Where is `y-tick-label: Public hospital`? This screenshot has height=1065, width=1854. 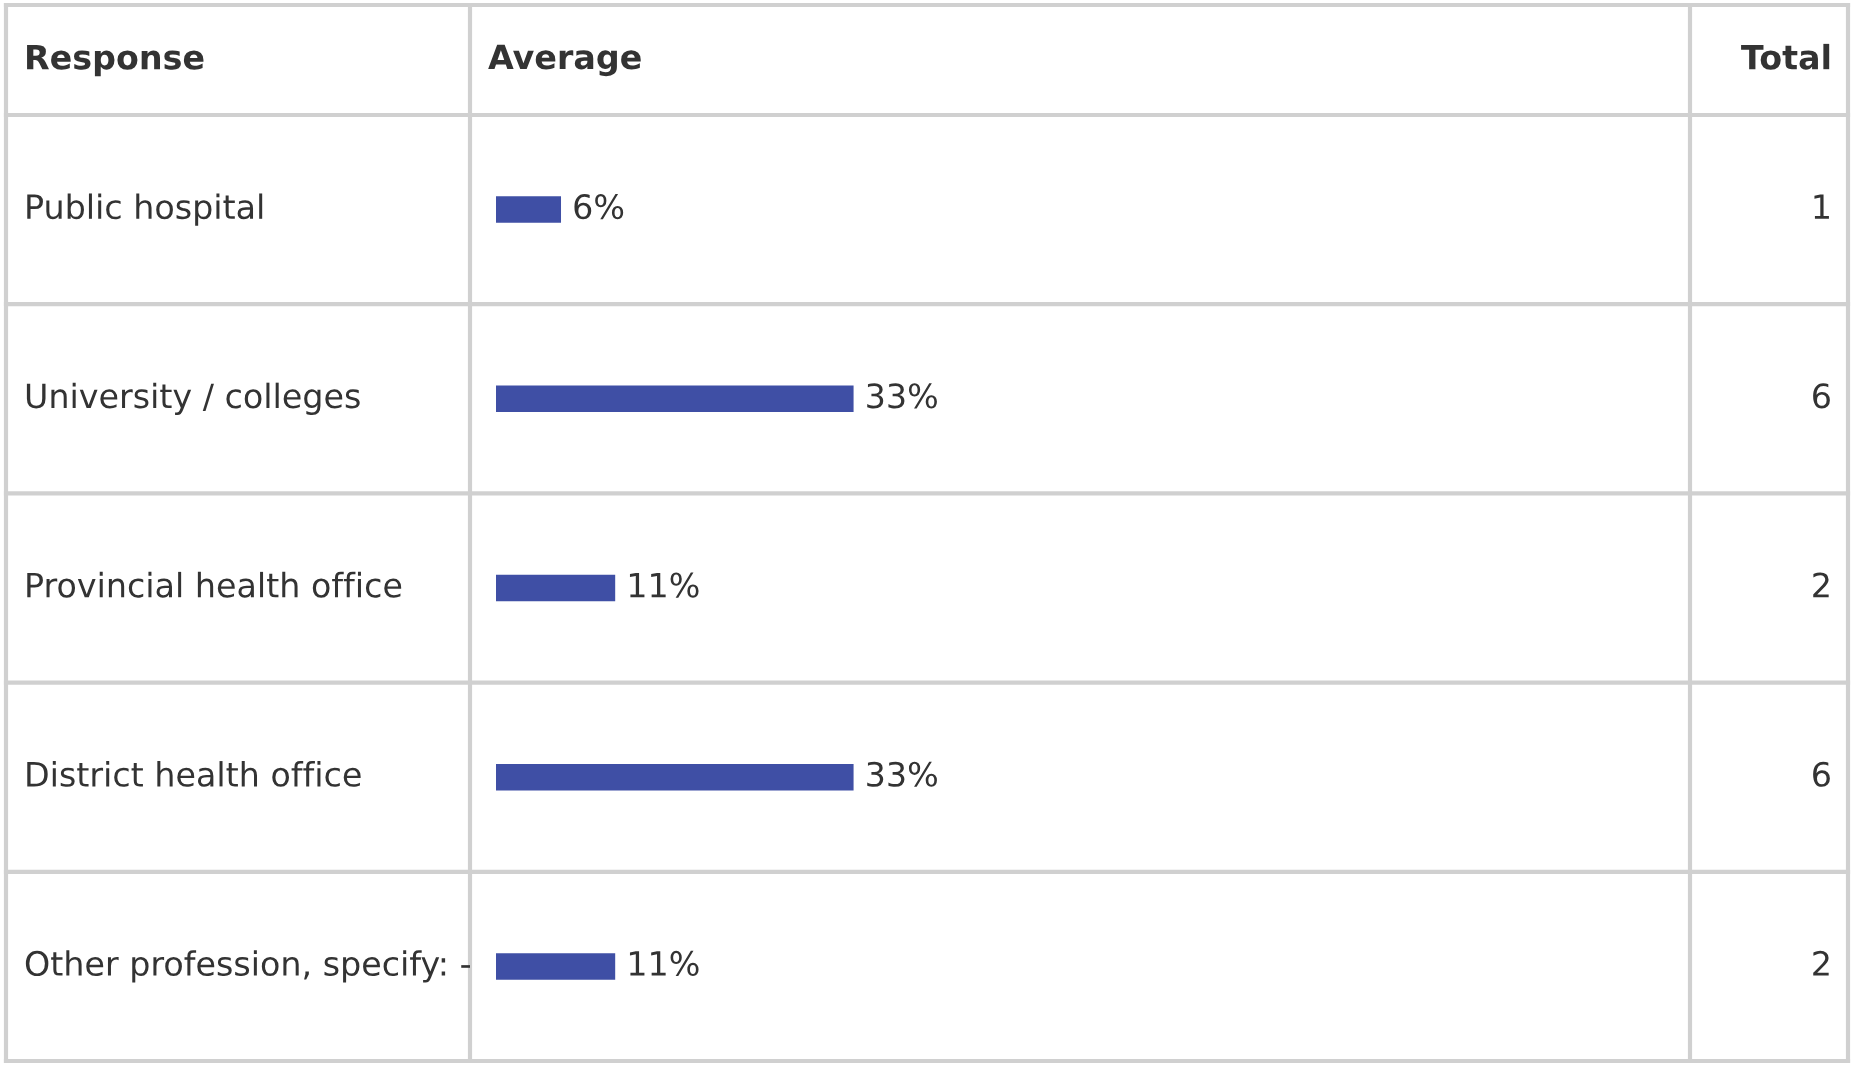 y-tick-label: Public hospital is located at coordinates (145, 209).